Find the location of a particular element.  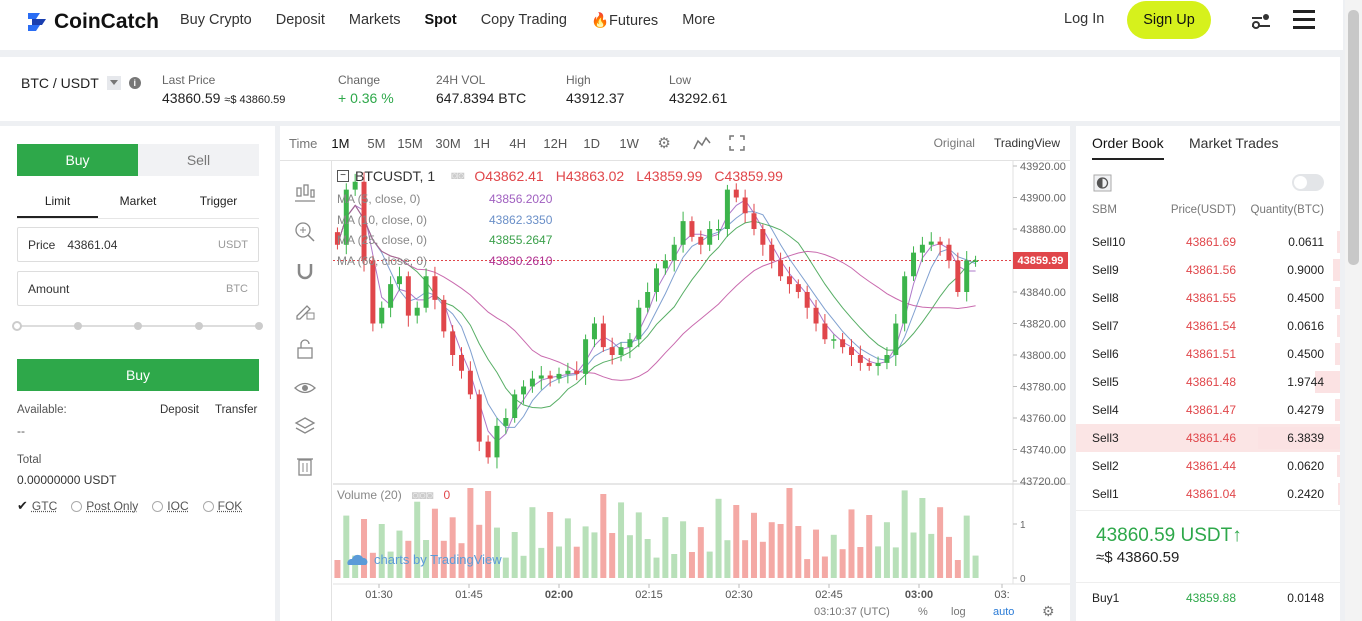

chart-settings-icon: ⚙ is located at coordinates (664, 143).